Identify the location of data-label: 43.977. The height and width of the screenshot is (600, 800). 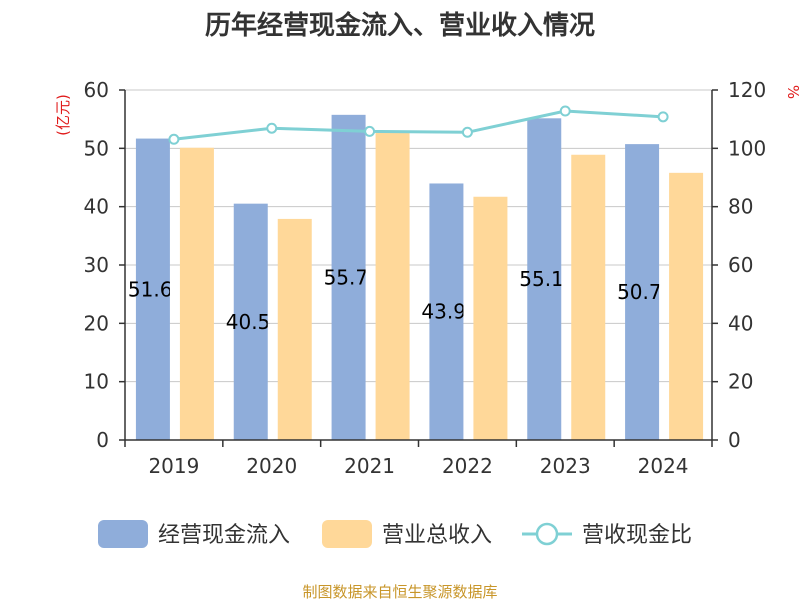
(456, 312).